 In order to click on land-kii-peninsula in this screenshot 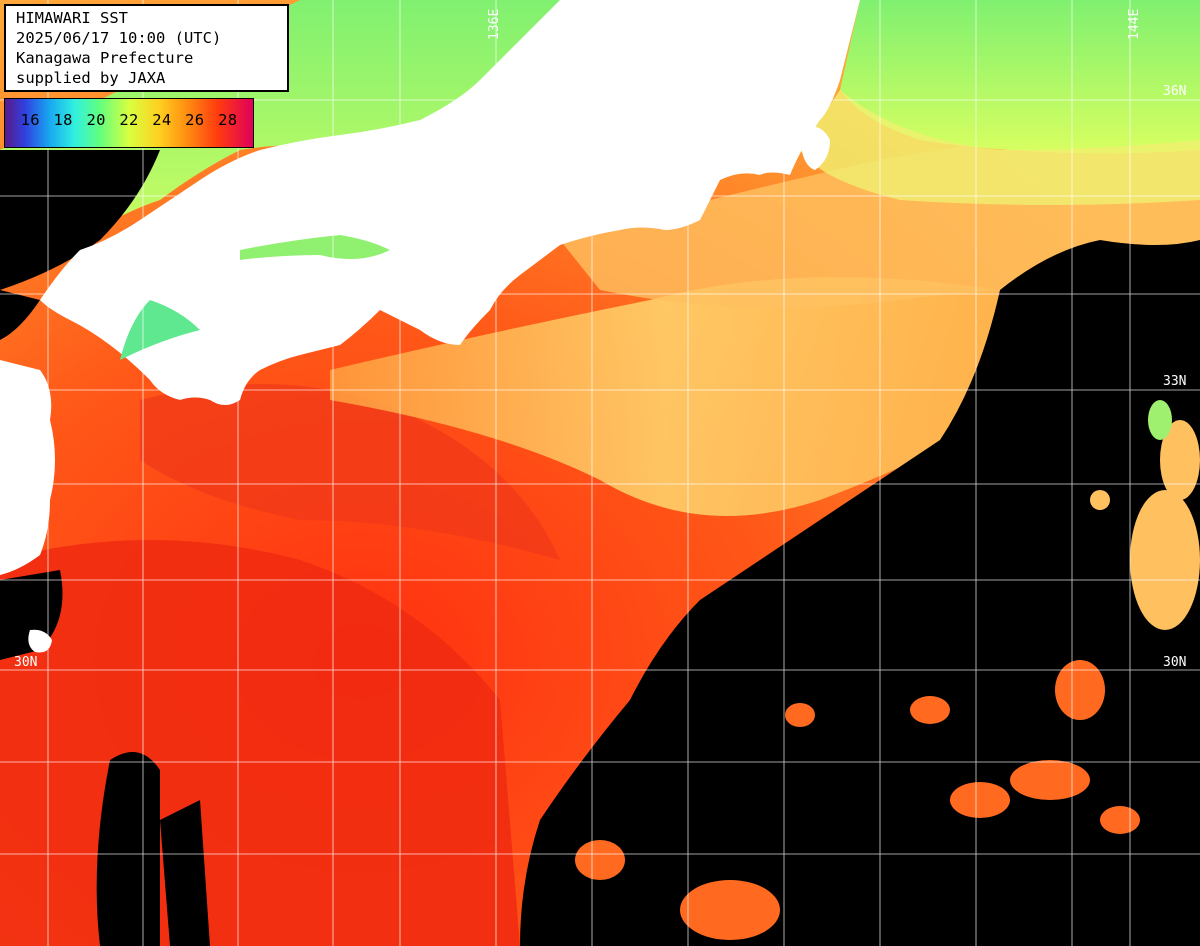, I will do `click(422, 270)`.